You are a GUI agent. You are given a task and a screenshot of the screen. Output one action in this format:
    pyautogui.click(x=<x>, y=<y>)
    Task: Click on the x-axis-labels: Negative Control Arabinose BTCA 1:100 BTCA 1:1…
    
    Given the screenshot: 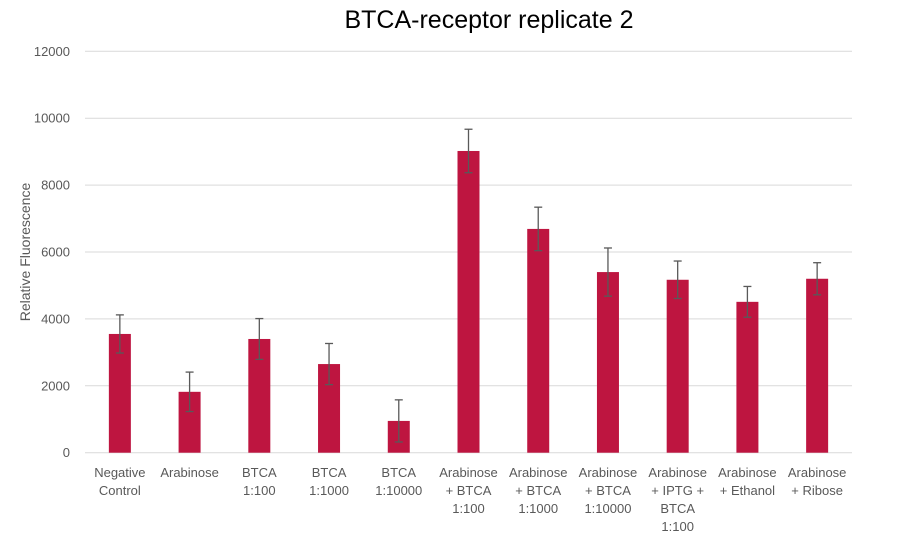 What is the action you would take?
    pyautogui.click(x=470, y=499)
    